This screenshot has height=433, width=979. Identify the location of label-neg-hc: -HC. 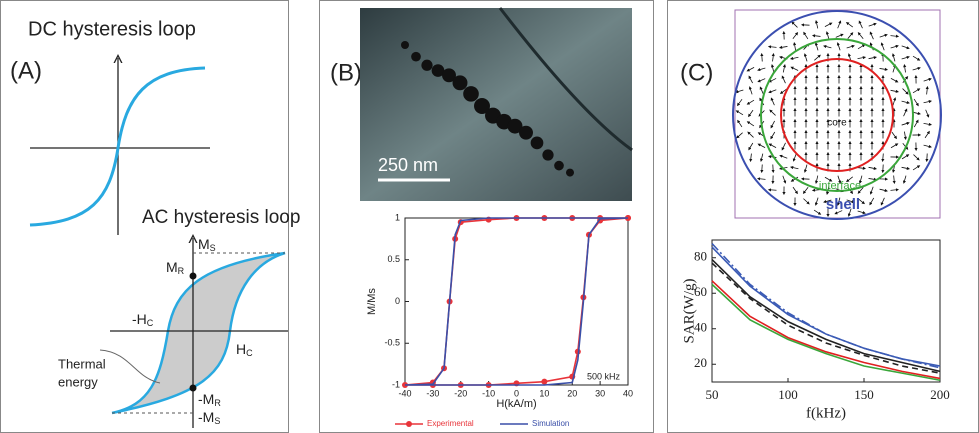
(143, 320).